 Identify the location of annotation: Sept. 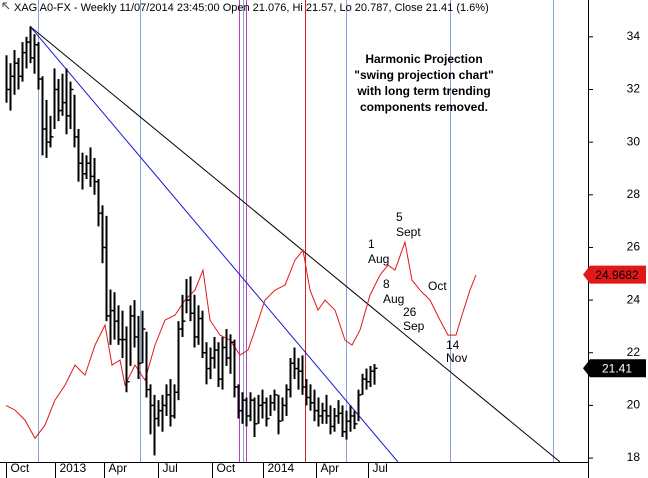
(408, 232).